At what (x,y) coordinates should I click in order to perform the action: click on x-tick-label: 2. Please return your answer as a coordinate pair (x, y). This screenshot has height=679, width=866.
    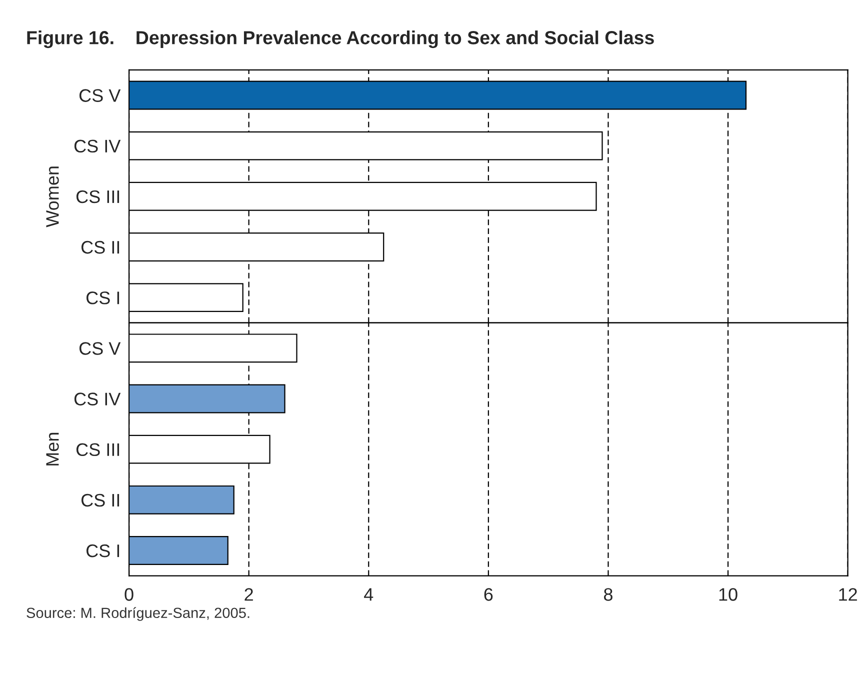
    Looking at the image, I should click on (248, 594).